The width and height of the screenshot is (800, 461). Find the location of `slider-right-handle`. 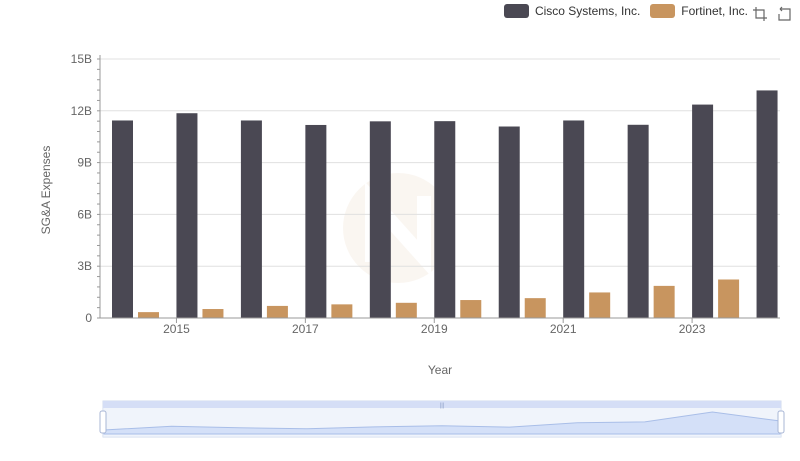

slider-right-handle is located at coordinates (781, 422).